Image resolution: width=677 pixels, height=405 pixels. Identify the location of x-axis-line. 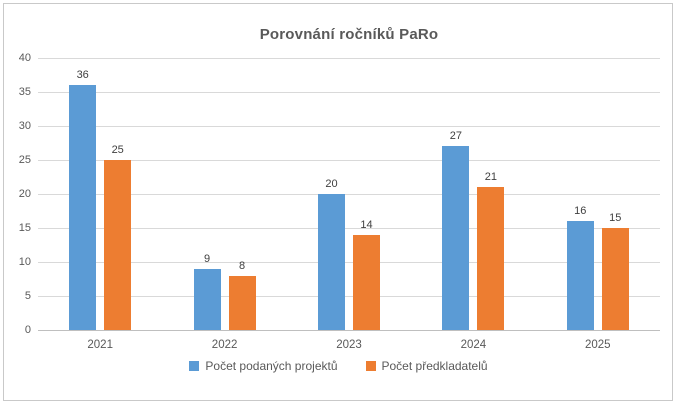
(349, 330).